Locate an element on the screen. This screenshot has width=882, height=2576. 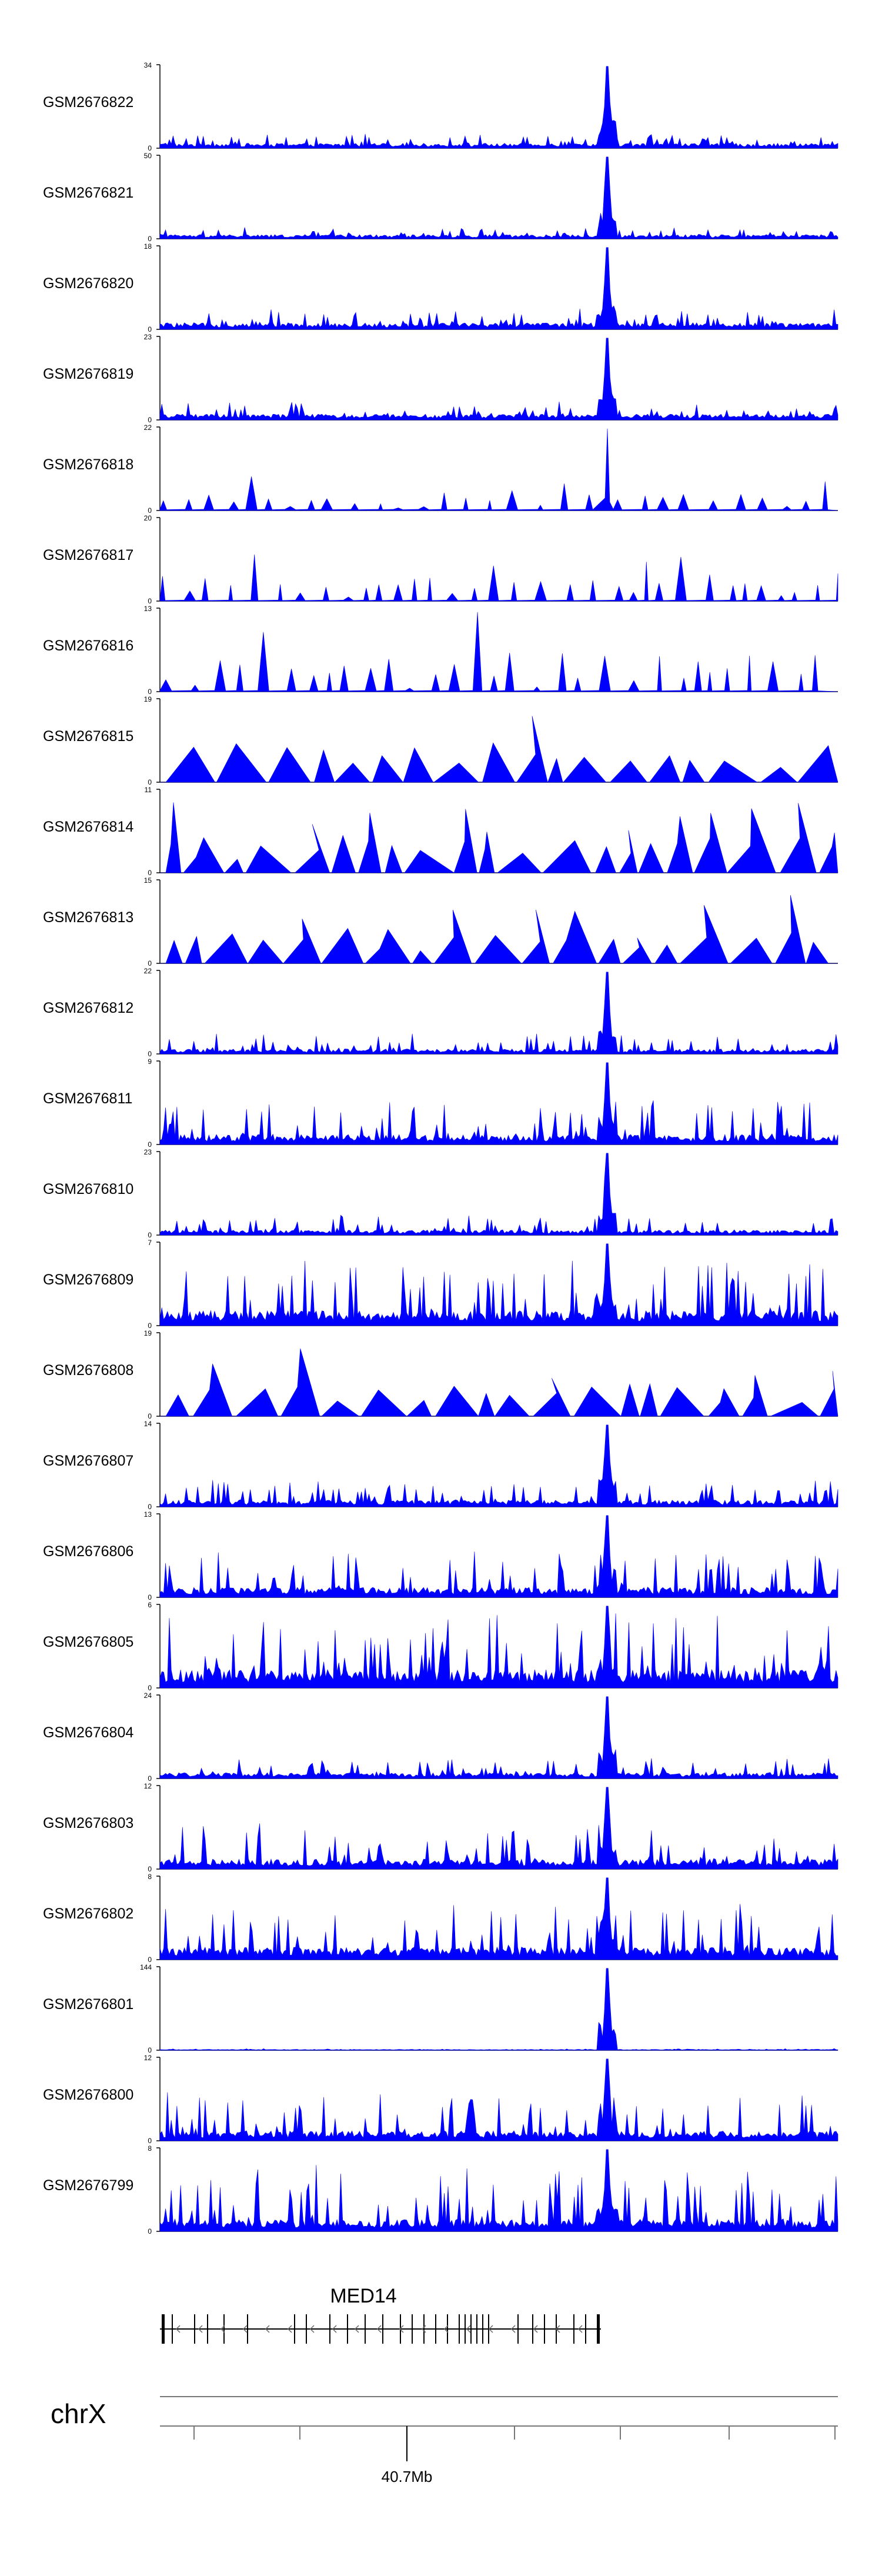
track-GSM2676814: GSM2676814 11 0 is located at coordinates (440, 831).